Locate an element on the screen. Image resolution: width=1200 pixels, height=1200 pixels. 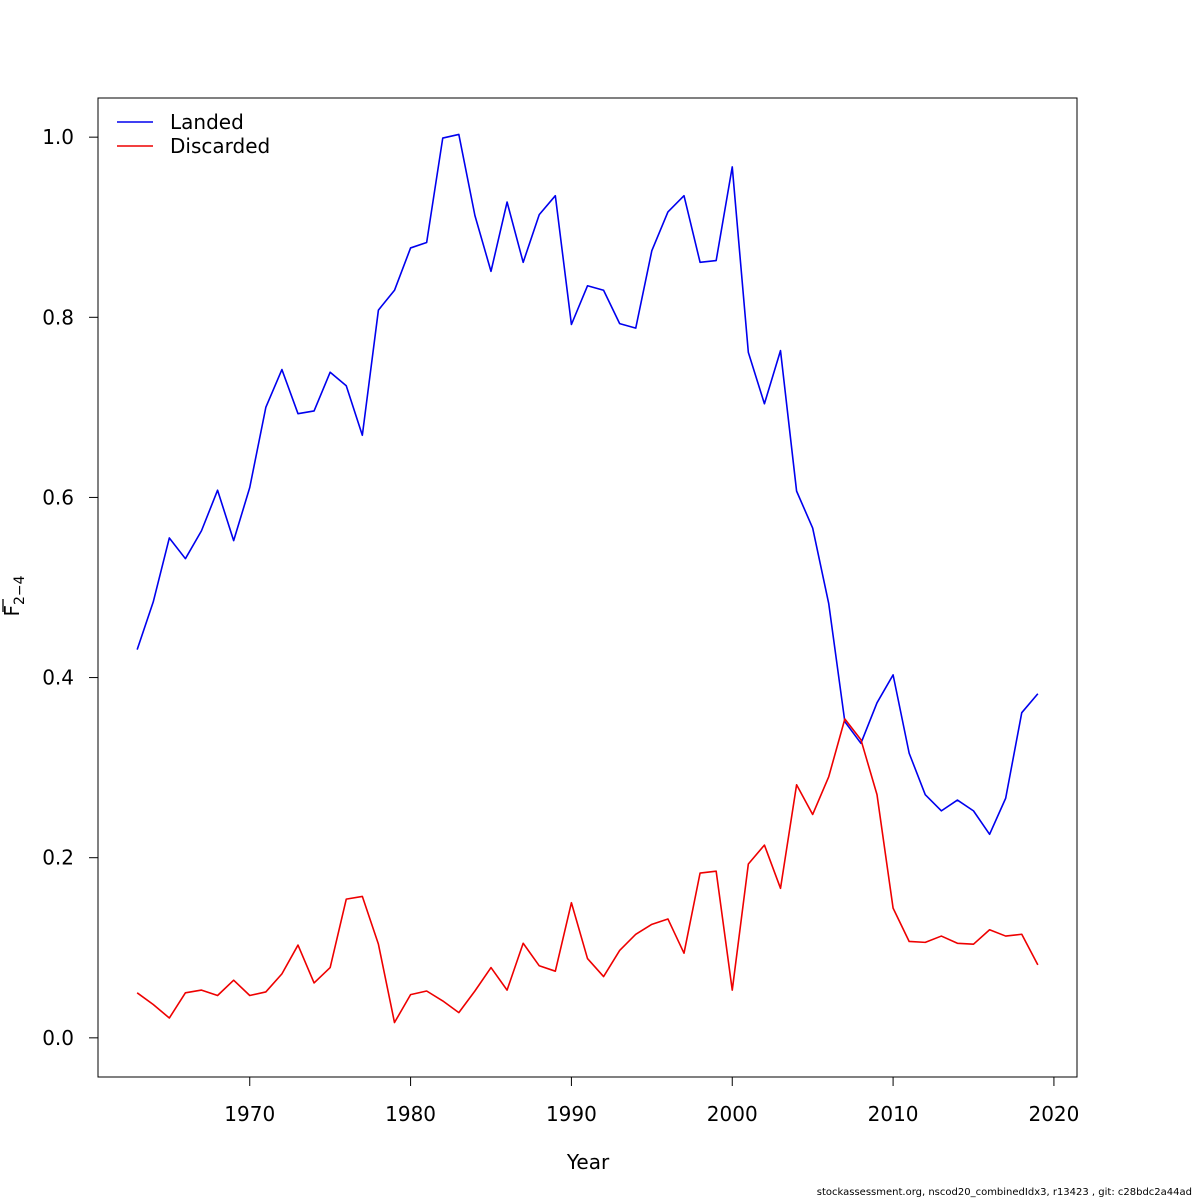
y-tick-label: 0.6 is located at coordinates (58, 497).